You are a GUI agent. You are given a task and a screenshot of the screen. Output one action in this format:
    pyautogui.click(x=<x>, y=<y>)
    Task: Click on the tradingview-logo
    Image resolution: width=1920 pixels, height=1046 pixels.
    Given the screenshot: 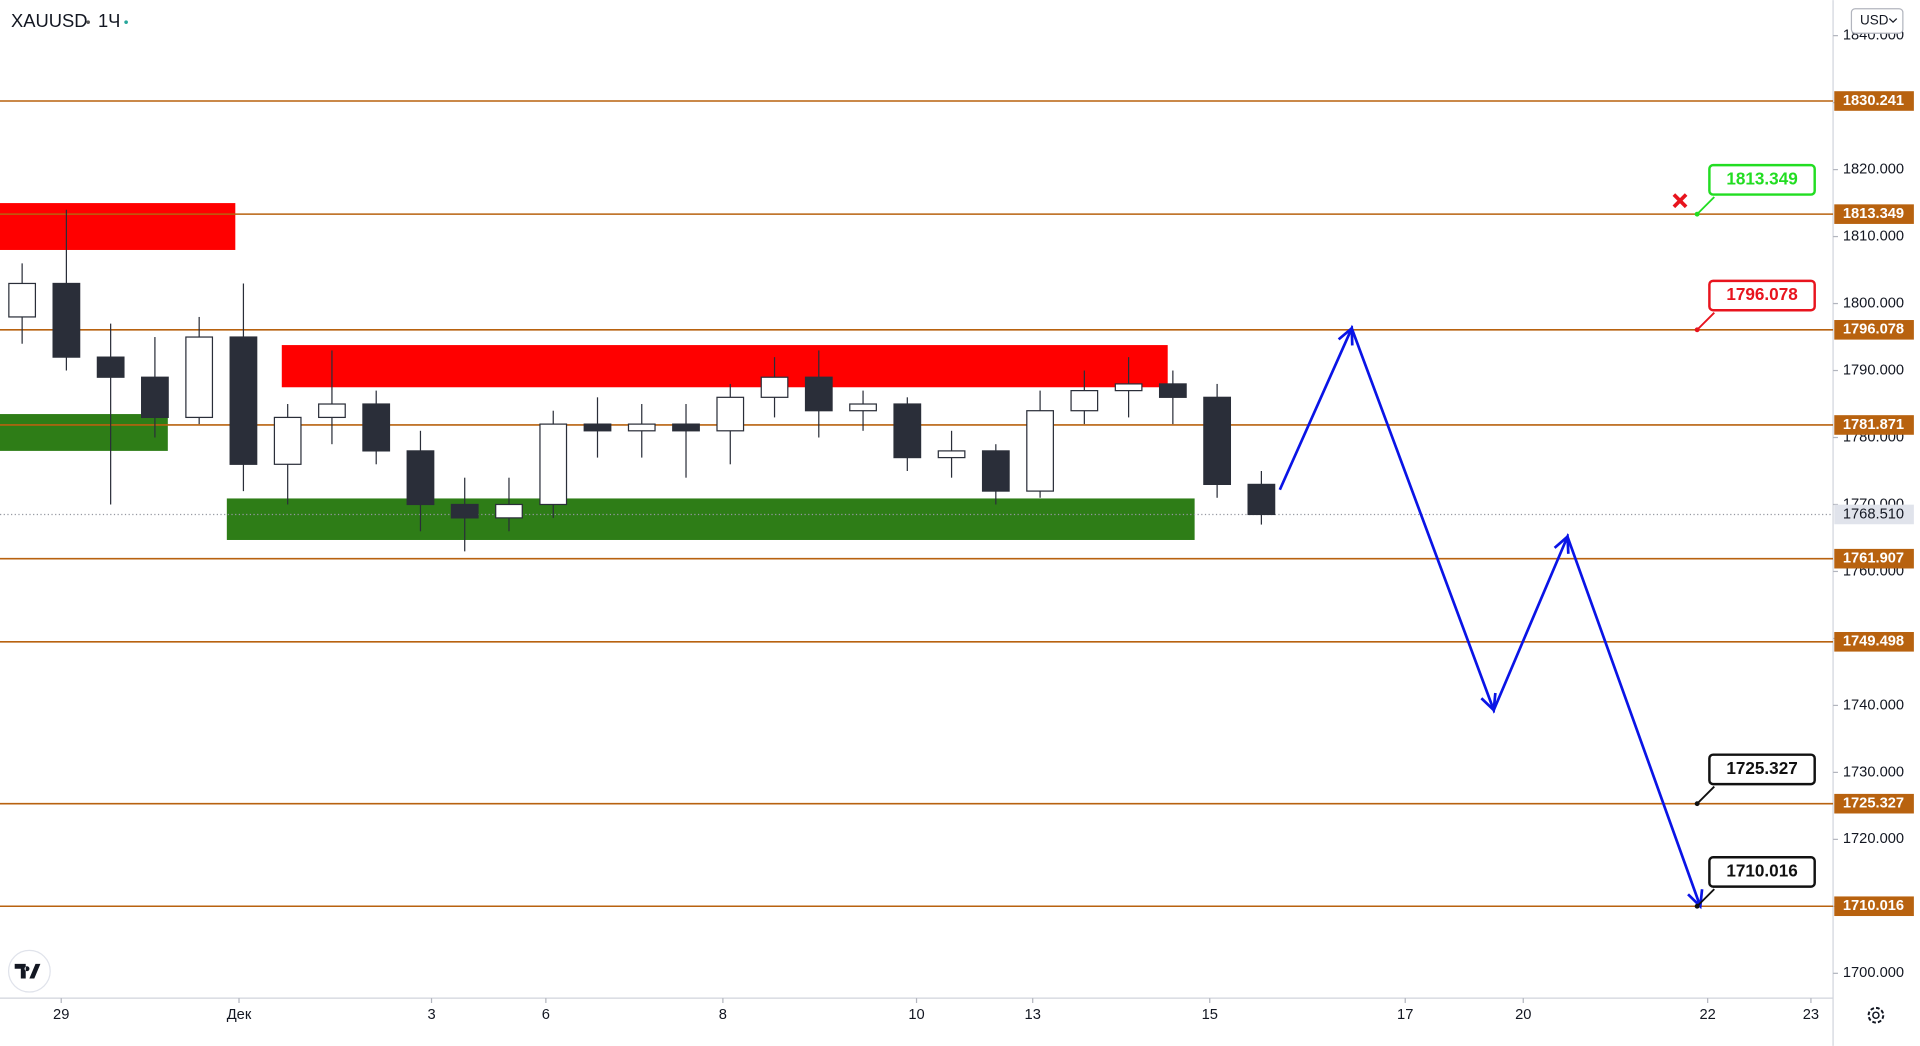 What is the action you would take?
    pyautogui.click(x=29, y=971)
    